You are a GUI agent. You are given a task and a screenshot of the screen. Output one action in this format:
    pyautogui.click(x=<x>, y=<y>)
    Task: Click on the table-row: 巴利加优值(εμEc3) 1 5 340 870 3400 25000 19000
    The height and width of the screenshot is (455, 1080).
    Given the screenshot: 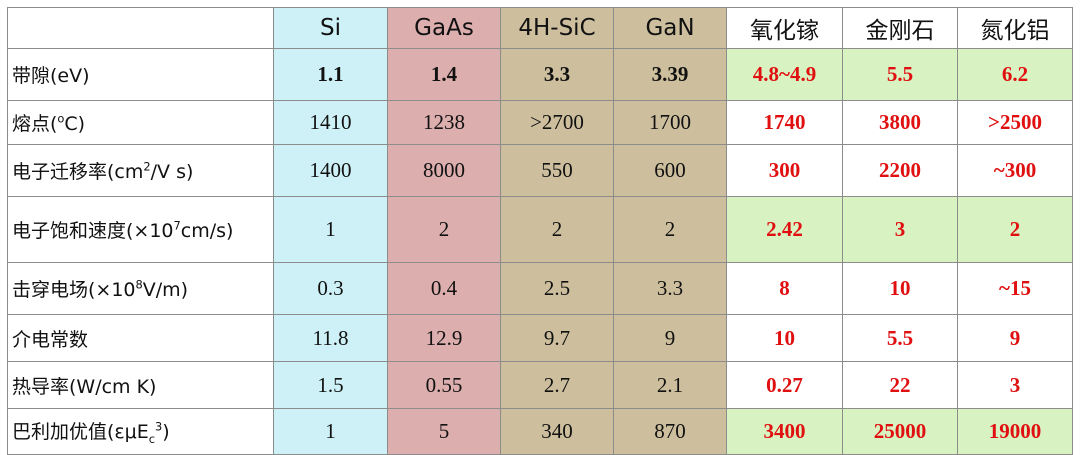 What is the action you would take?
    pyautogui.click(x=540, y=431)
    